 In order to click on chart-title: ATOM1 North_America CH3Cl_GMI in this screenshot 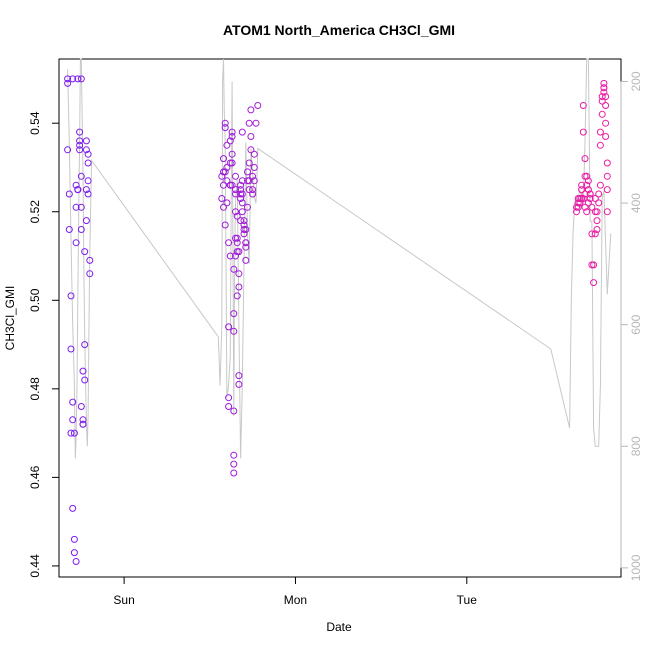, I will do `click(339, 30)`.